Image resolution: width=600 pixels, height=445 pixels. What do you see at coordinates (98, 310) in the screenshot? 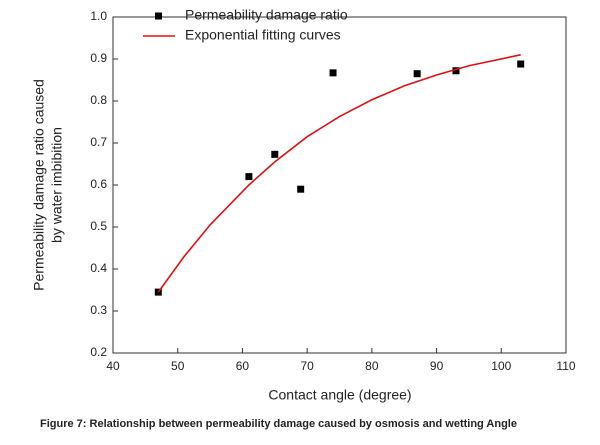
I see `y-tick-label: 0.3` at bounding box center [98, 310].